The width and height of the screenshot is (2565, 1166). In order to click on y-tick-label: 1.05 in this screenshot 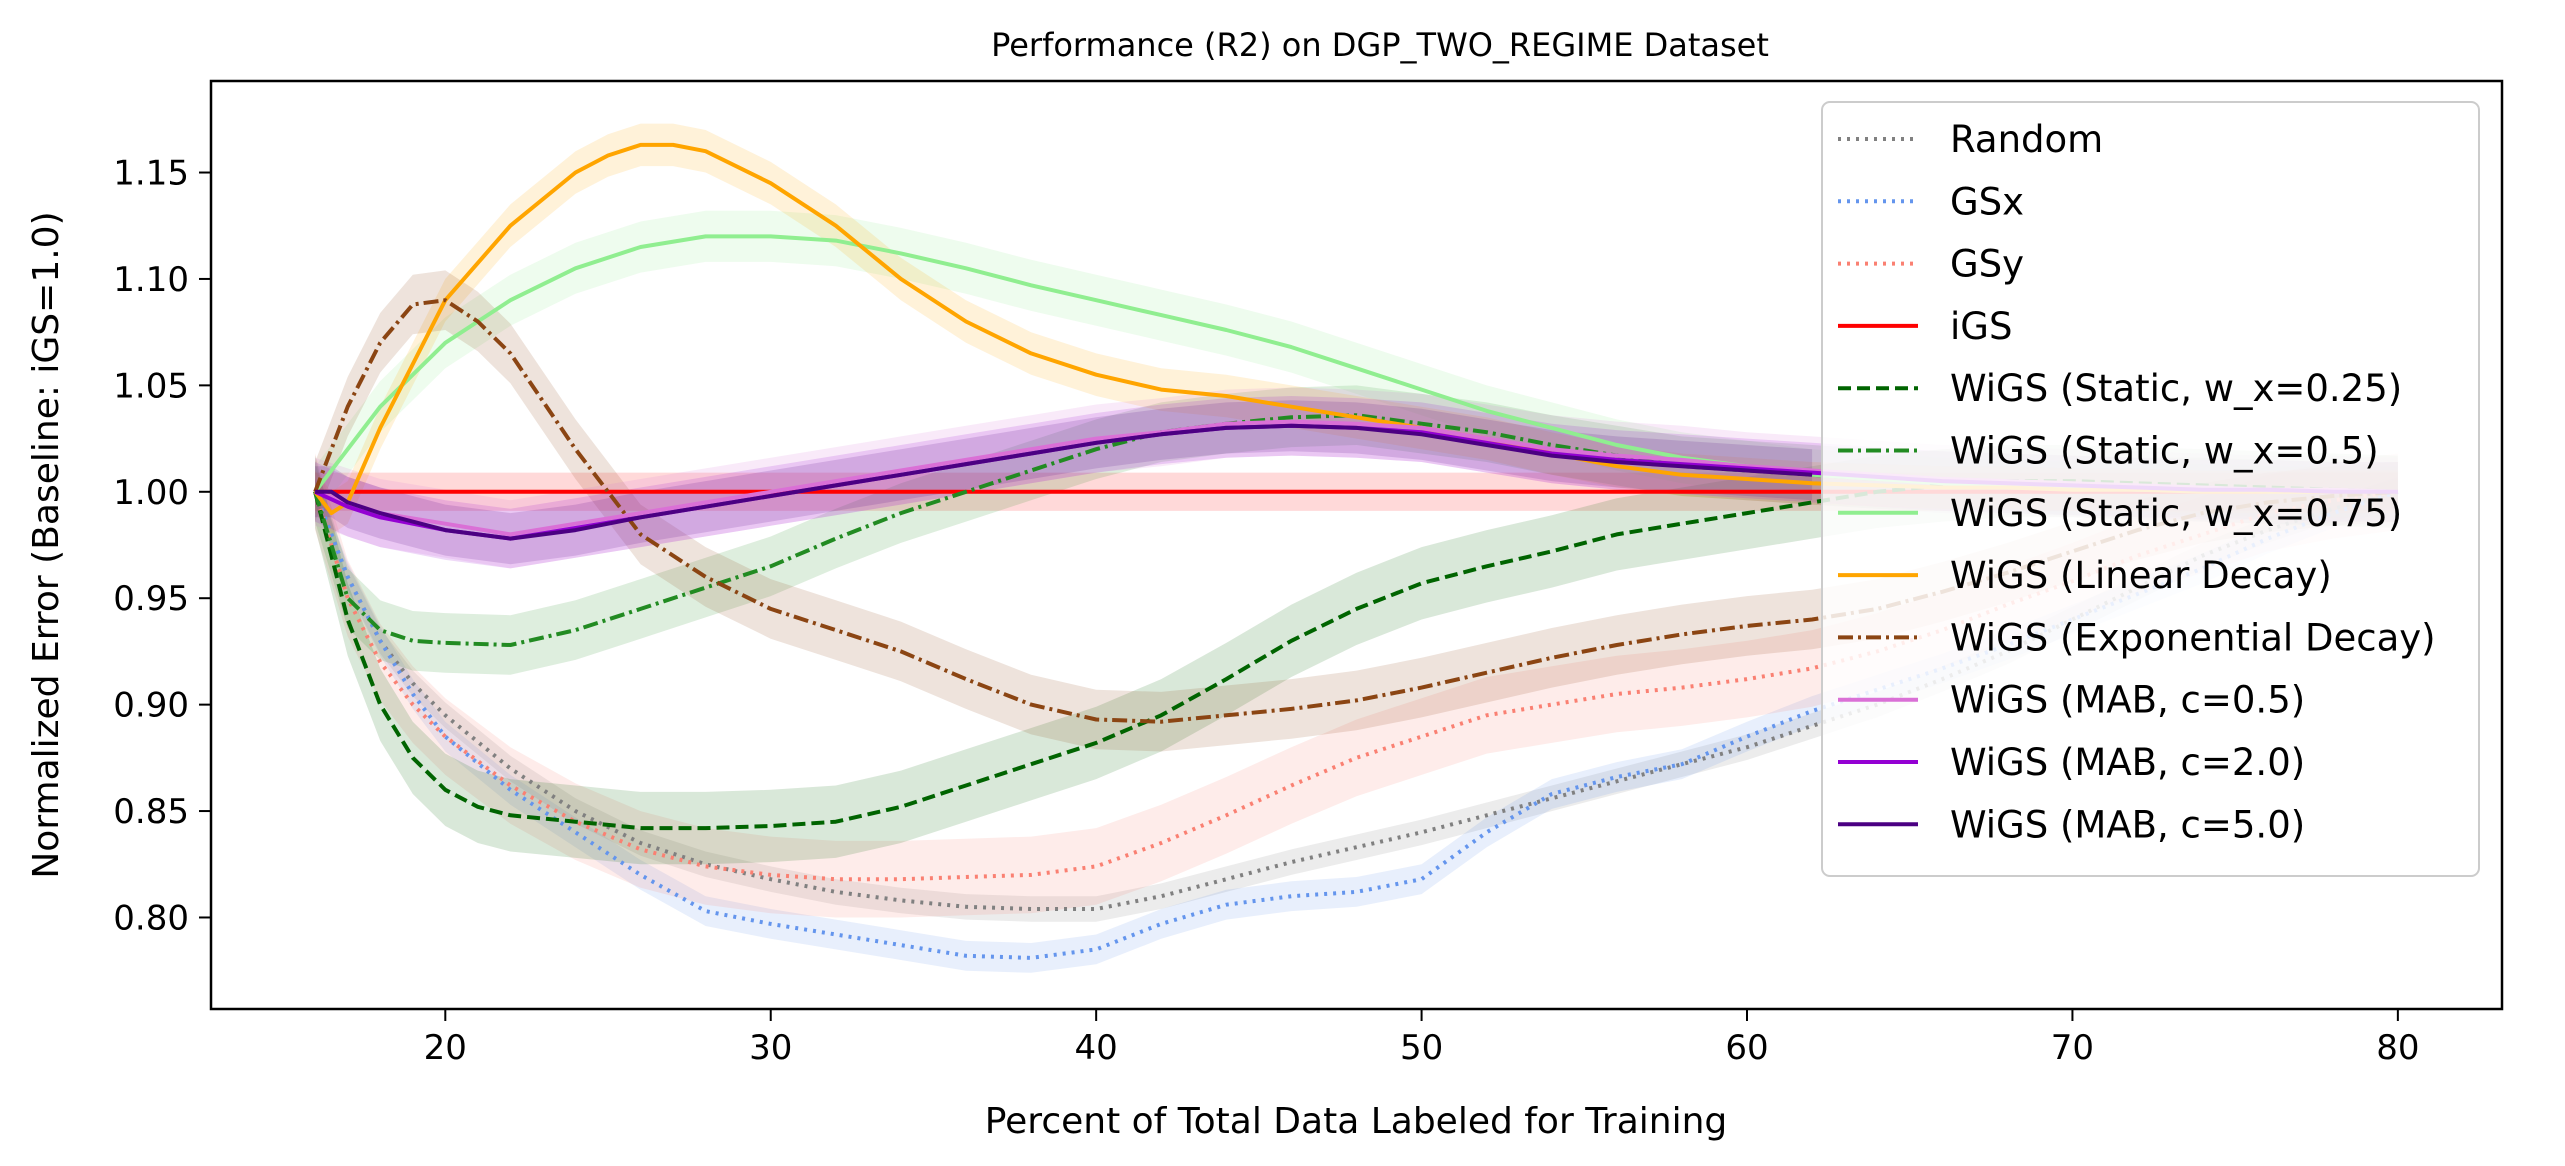, I will do `click(151, 386)`.